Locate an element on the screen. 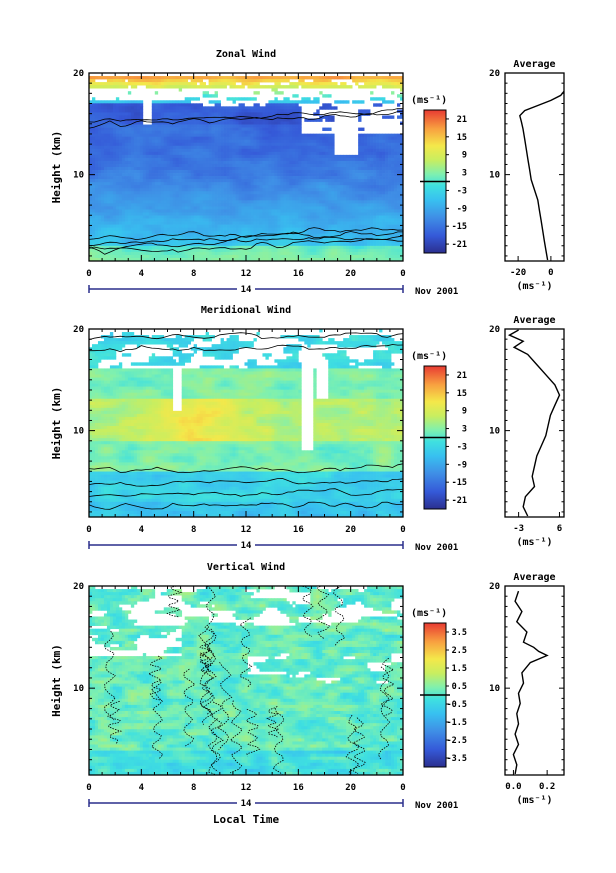 This screenshot has width=616, height=873. panel-title: Vertical Wind is located at coordinates (246, 567).